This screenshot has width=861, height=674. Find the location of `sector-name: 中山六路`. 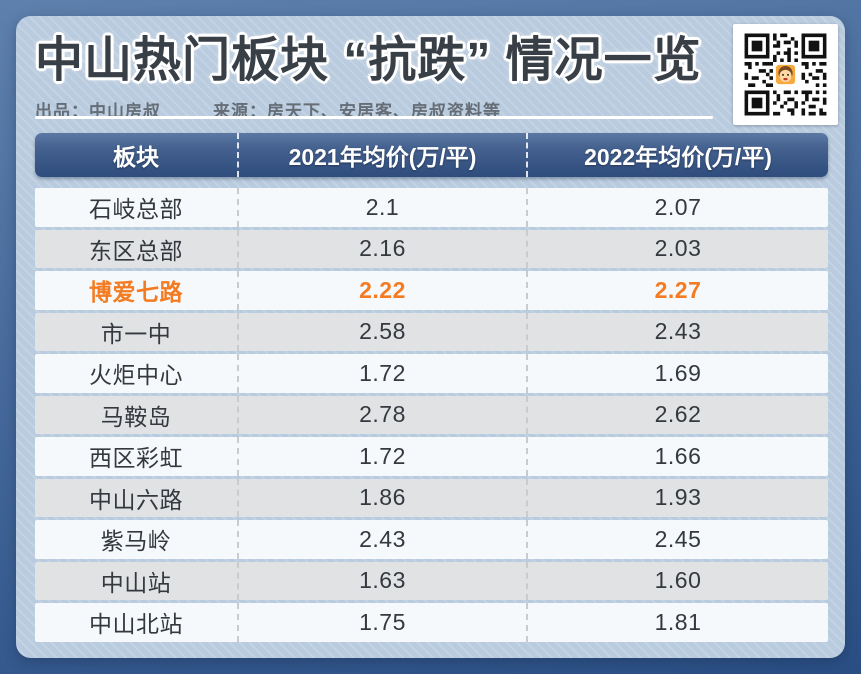

sector-name: 中山六路 is located at coordinates (136, 499).